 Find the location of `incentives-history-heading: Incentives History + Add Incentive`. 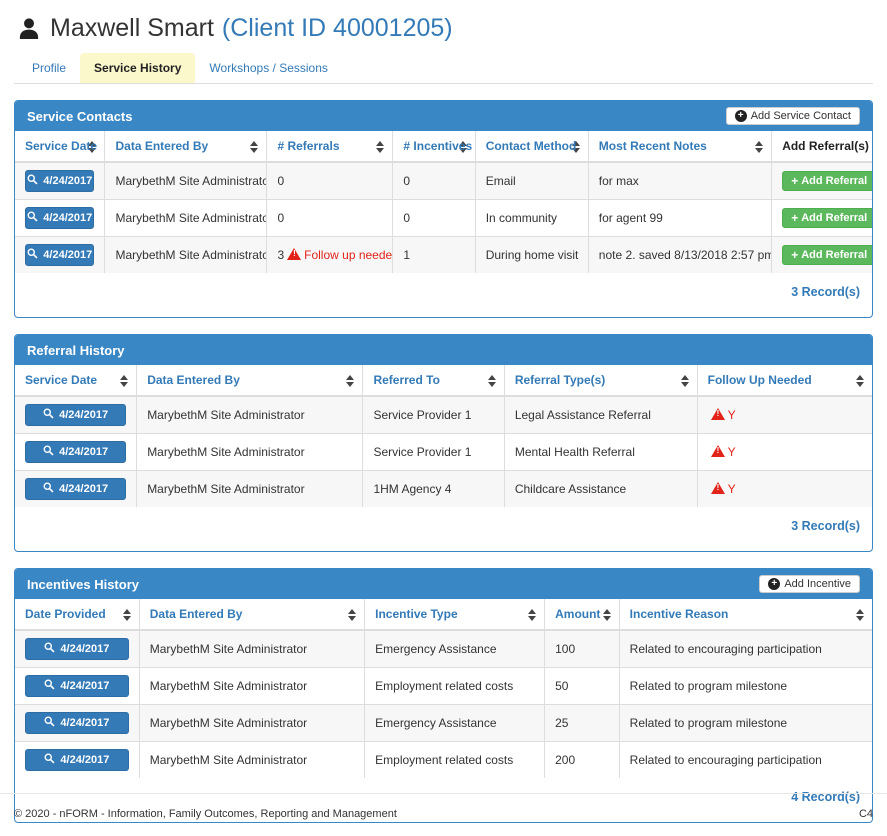

incentives-history-heading: Incentives History + Add Incentive is located at coordinates (443, 584).